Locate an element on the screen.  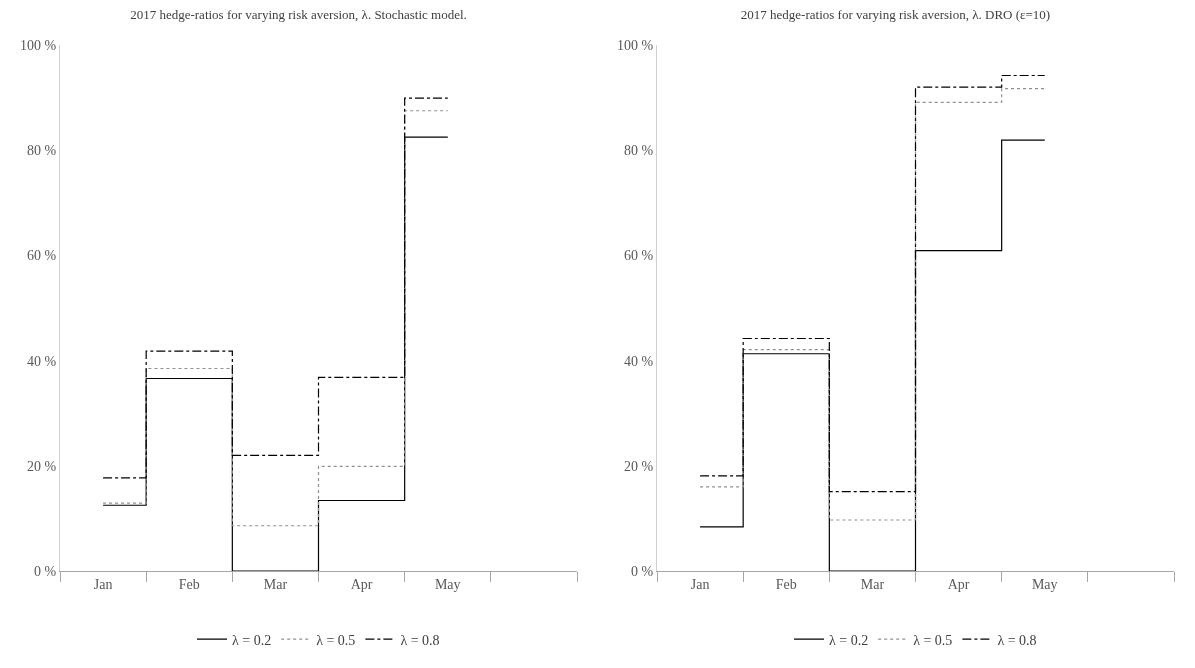
chart-title: 2017 hedge-ratios for varying risk aversion, λ. DRO (ε=10) is located at coordinates (895, 15).